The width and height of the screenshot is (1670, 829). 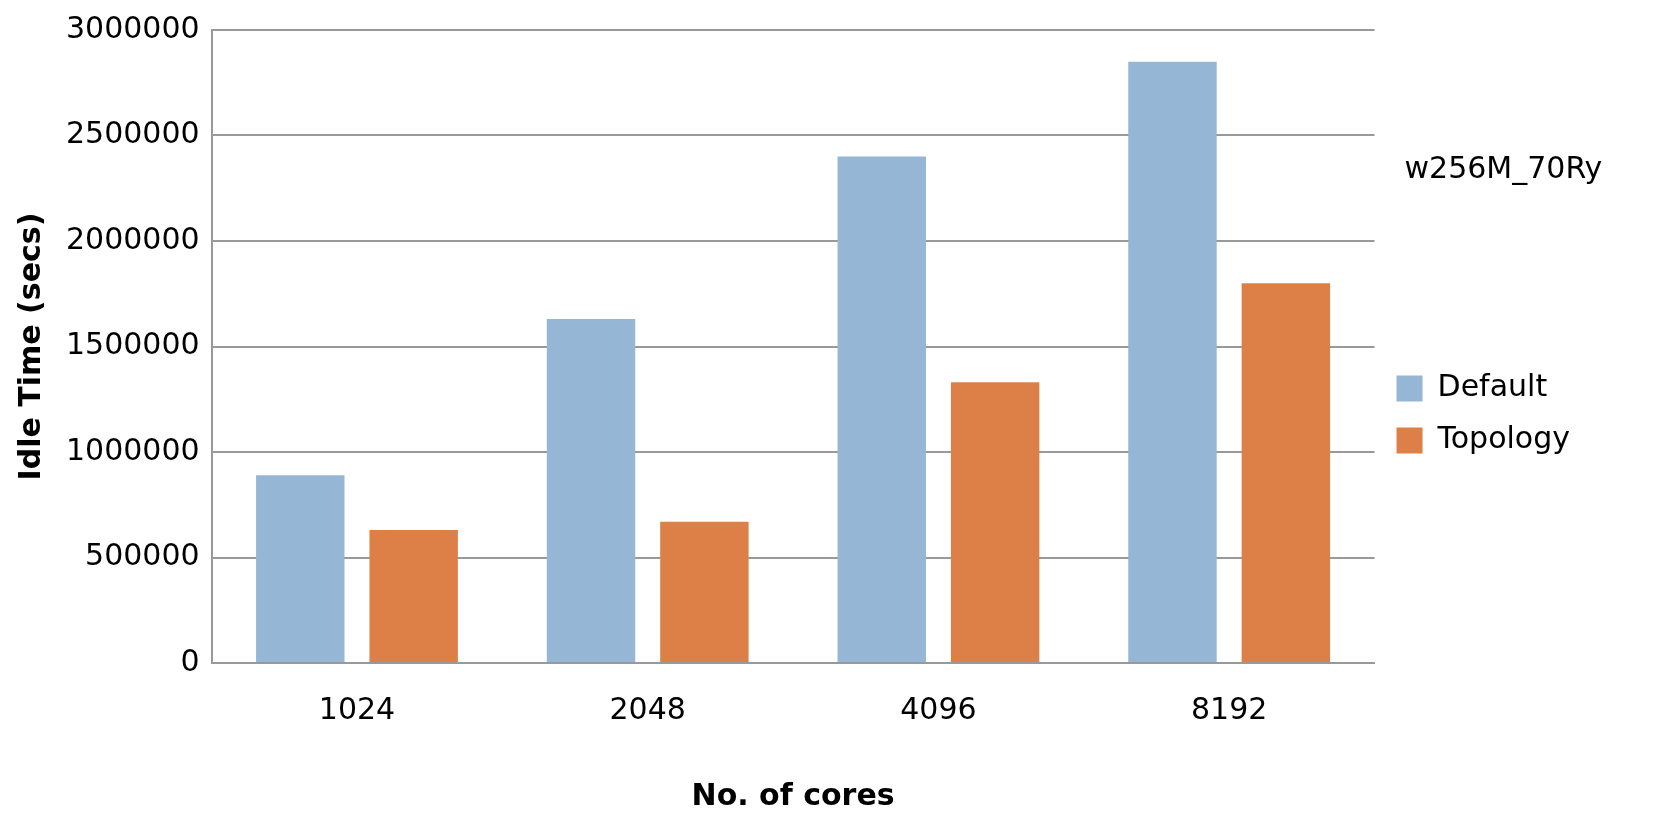 I want to click on legend-label: Default, so click(x=1492, y=386).